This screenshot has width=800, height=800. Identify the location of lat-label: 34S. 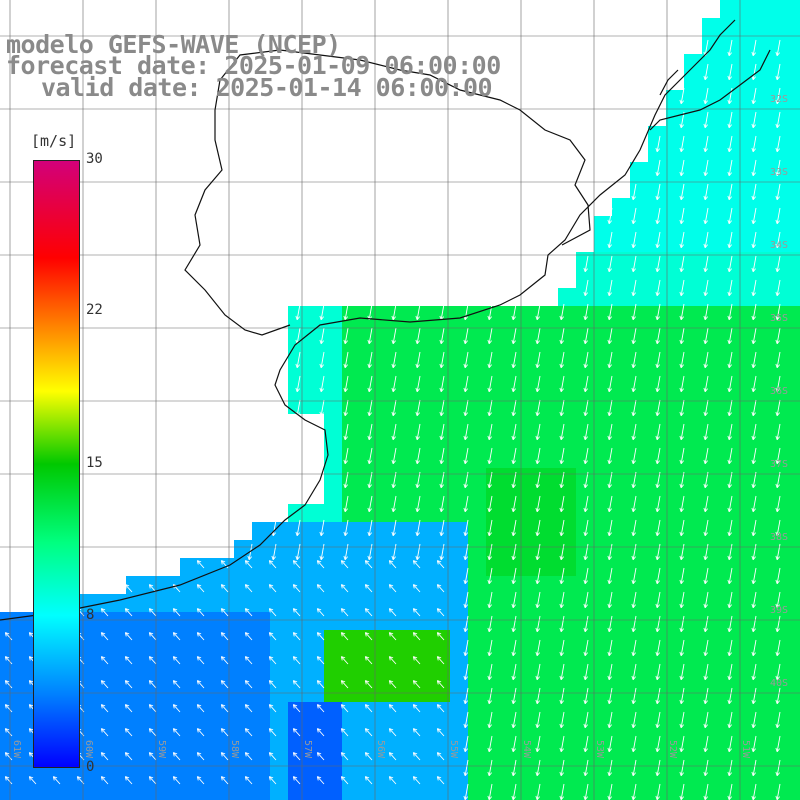
(779, 245).